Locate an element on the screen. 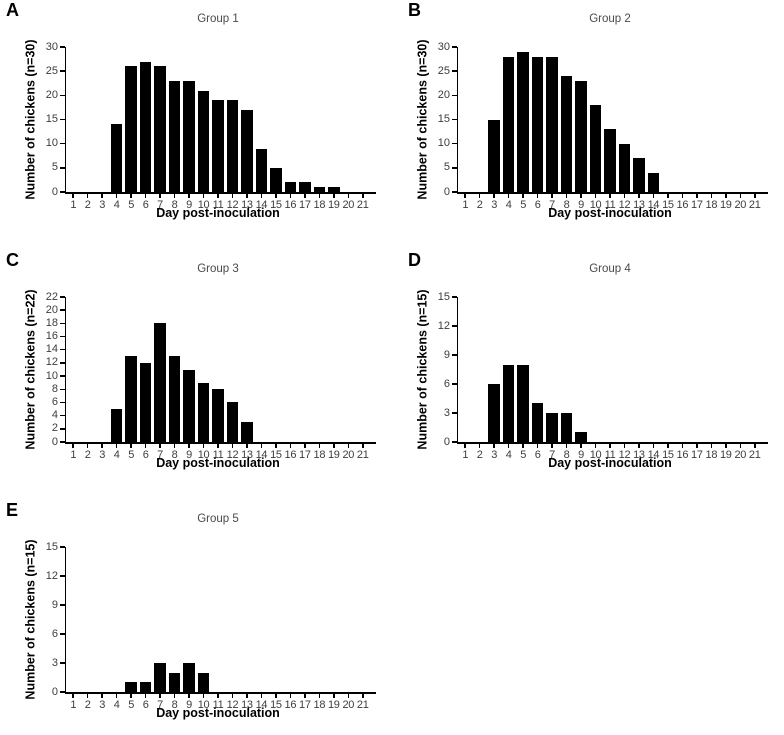 The image size is (784, 735). chart-title: Group 5 is located at coordinates (218, 519).